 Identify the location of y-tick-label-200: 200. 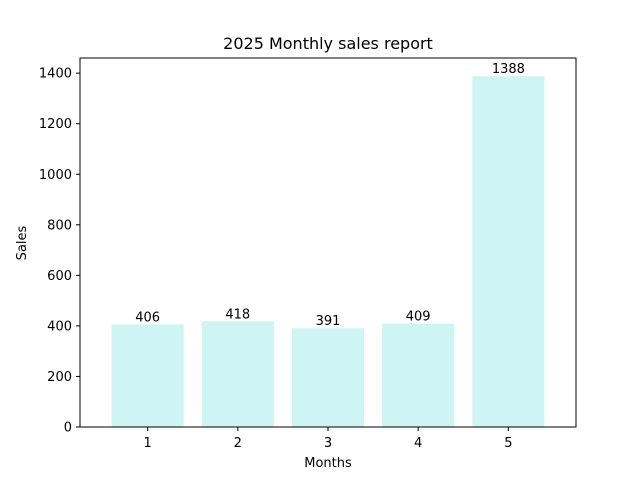
(59, 377).